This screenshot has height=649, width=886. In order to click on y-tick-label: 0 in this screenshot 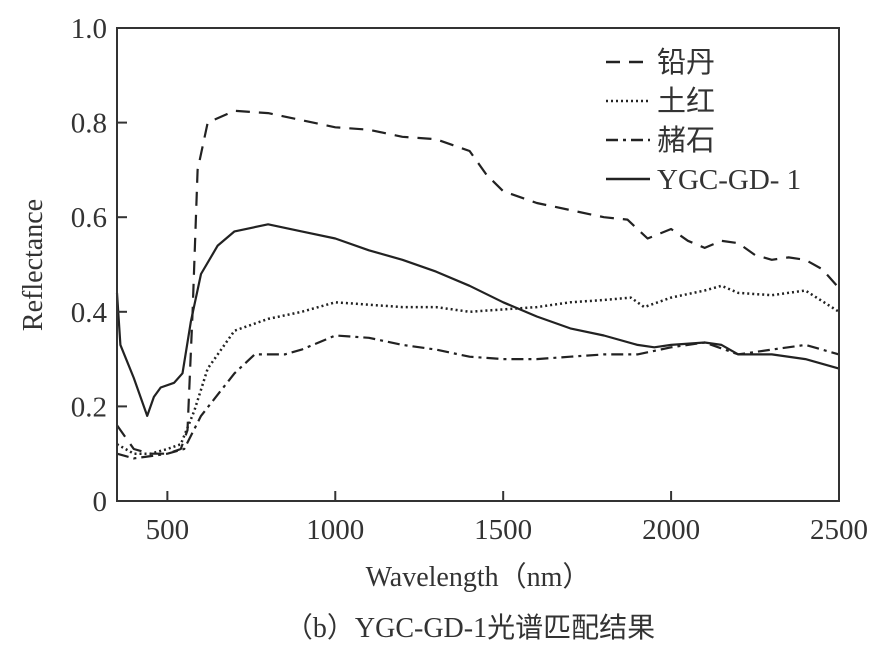, I will do `click(100, 502)`.